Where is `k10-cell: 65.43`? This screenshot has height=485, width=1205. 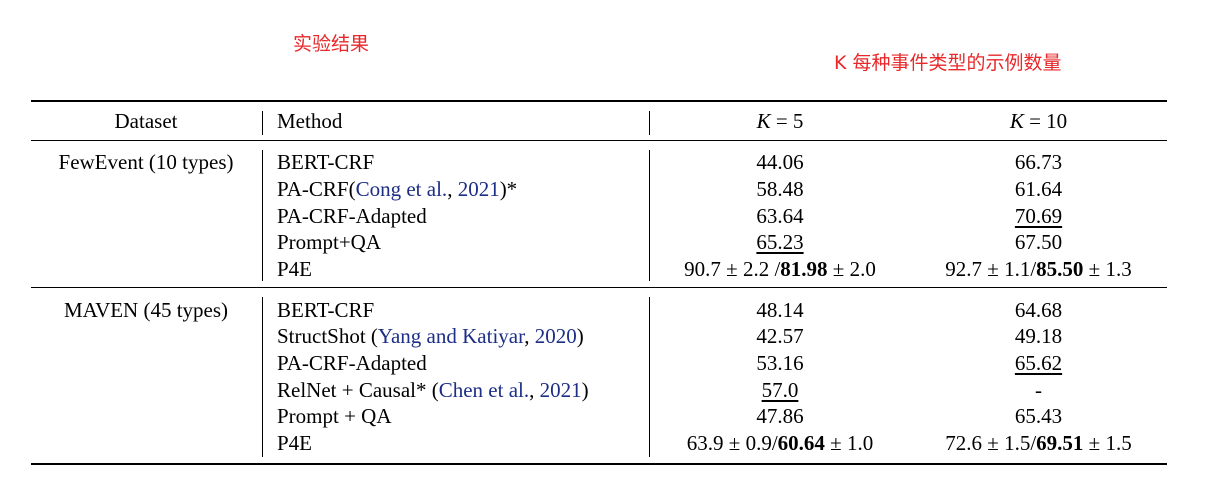
k10-cell: 65.43 is located at coordinates (1038, 416).